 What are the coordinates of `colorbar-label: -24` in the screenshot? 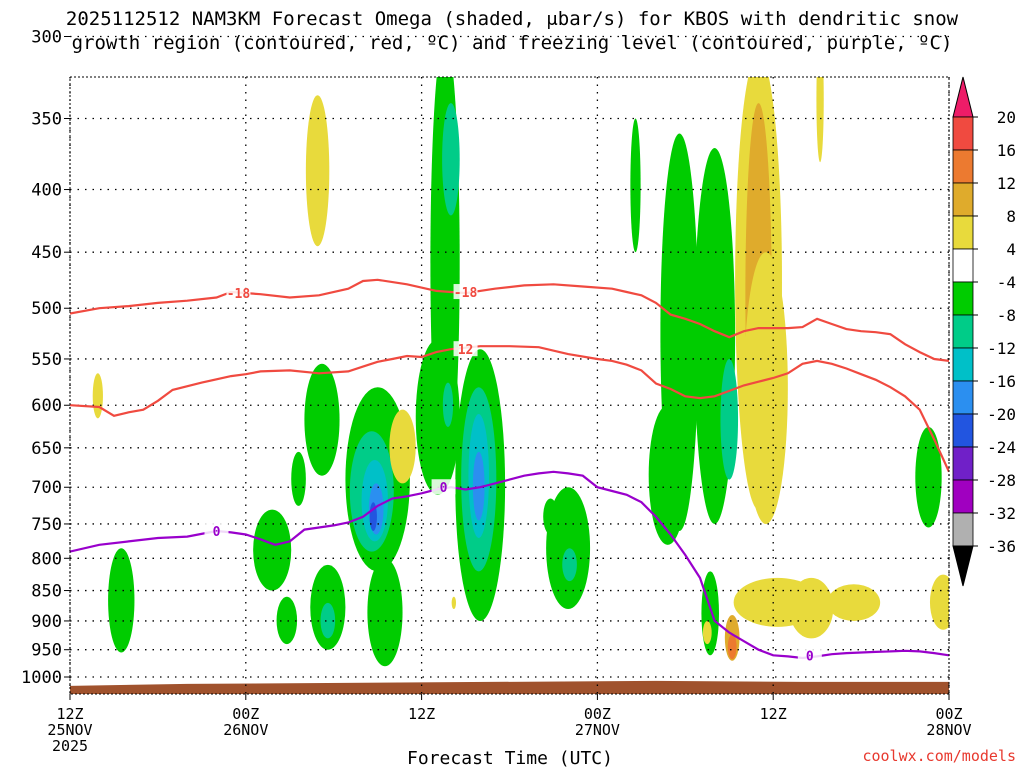 It's located at (1001, 447).